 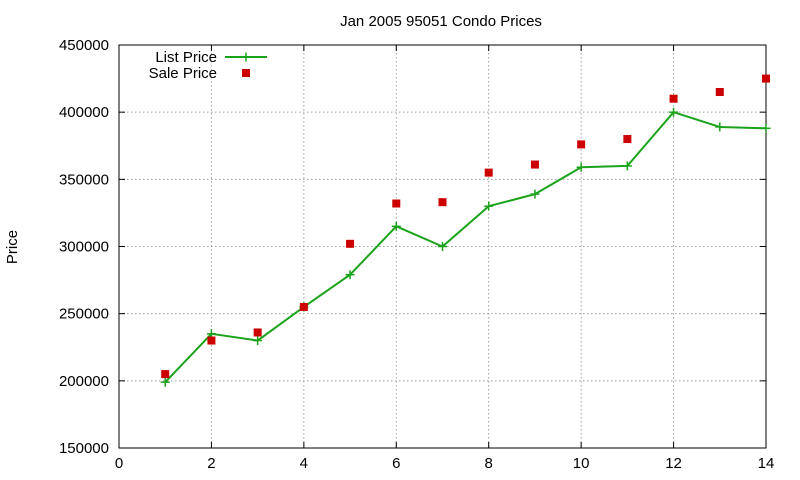 I want to click on y-tick-label: 300000, so click(x=84, y=247).